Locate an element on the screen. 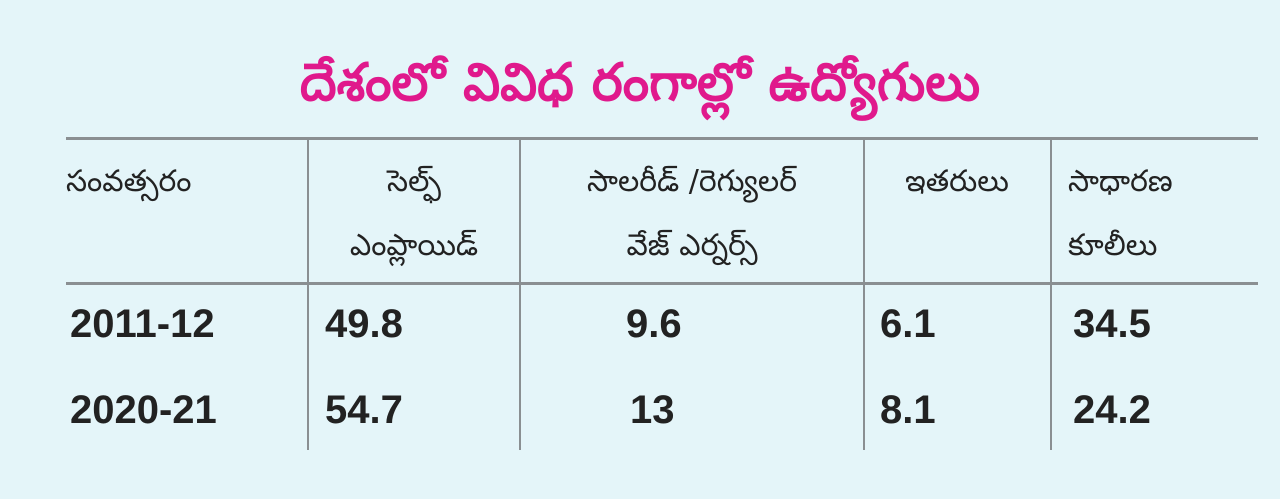 The height and width of the screenshot is (499, 1280). table-cell-others: 6.1 is located at coordinates (908, 324).